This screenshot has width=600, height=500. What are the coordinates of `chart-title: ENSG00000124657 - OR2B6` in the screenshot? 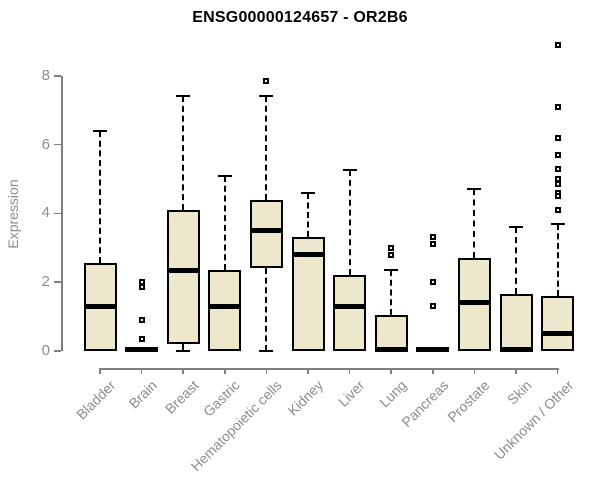 It's located at (300, 17).